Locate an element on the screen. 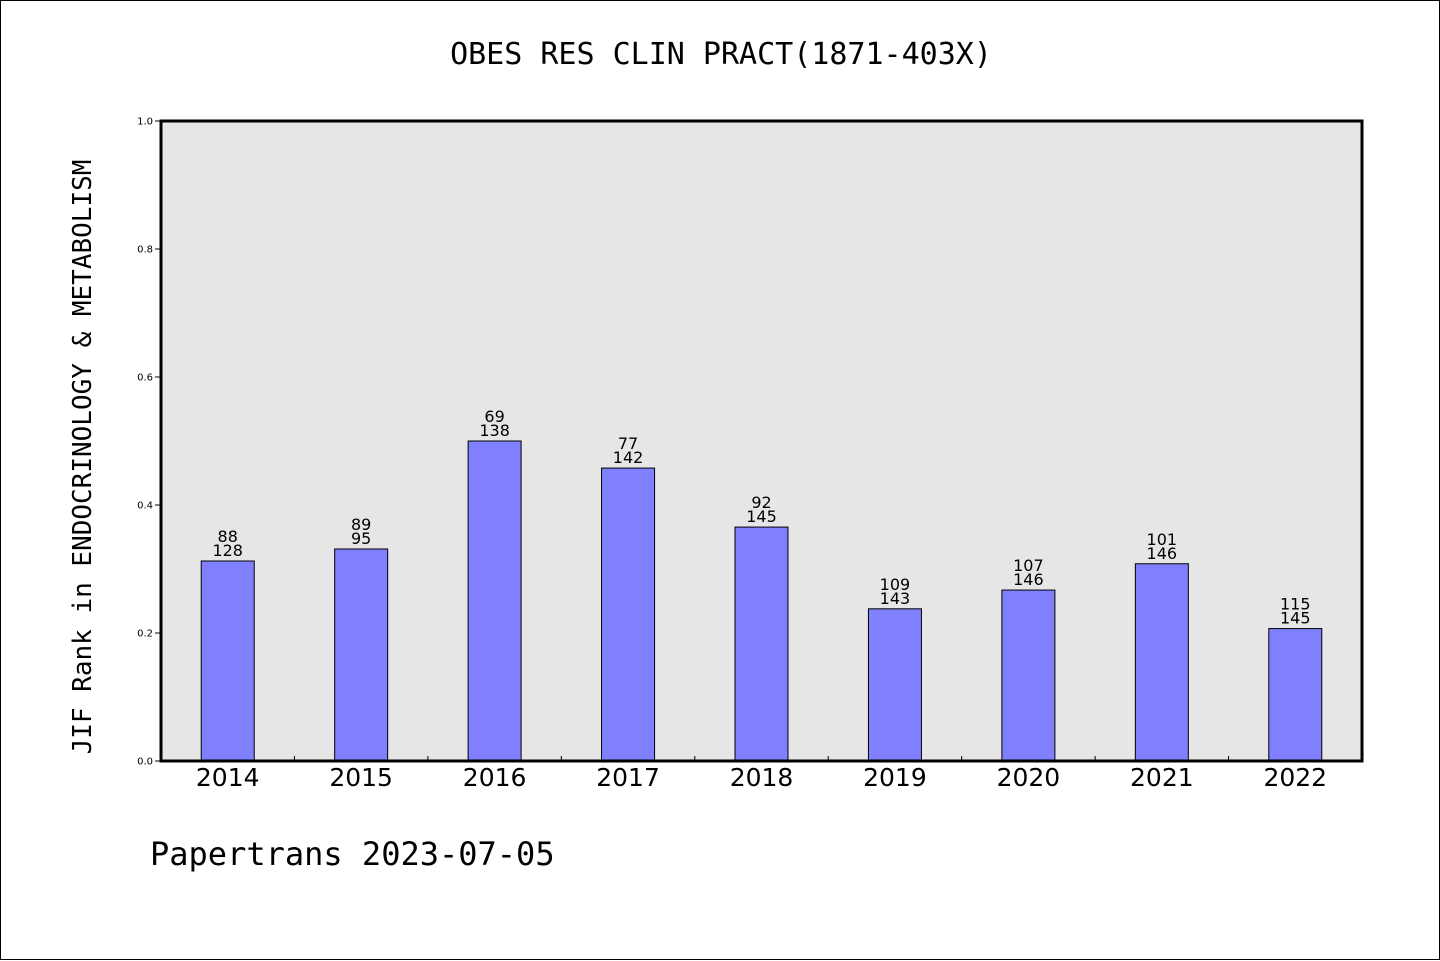 This screenshot has width=1440, height=961. bar-total-label: 142 is located at coordinates (628, 457).